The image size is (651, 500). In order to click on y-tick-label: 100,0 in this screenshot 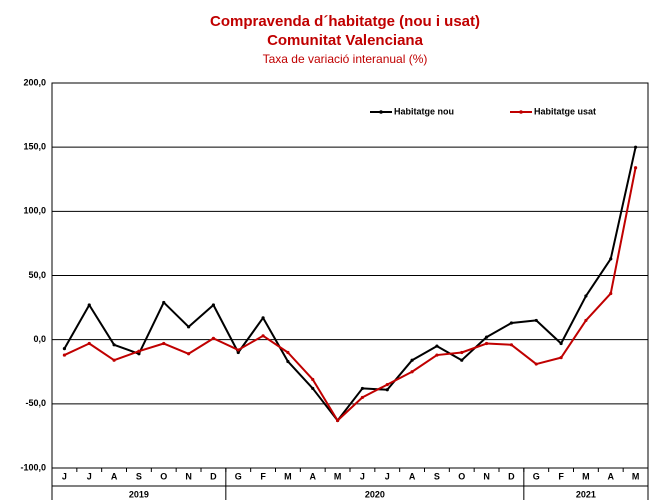, I will do `click(34, 211)`.